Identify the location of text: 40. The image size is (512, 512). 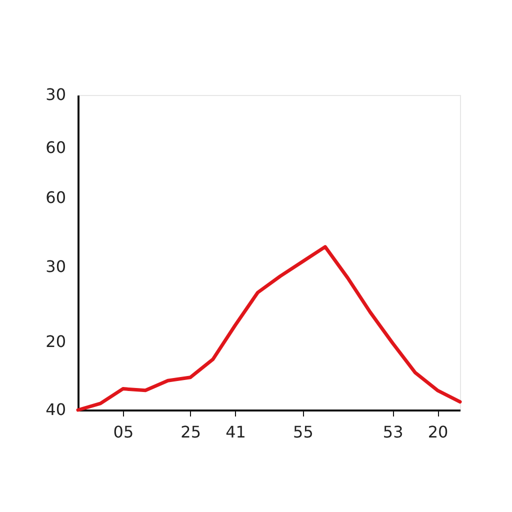
(56, 409).